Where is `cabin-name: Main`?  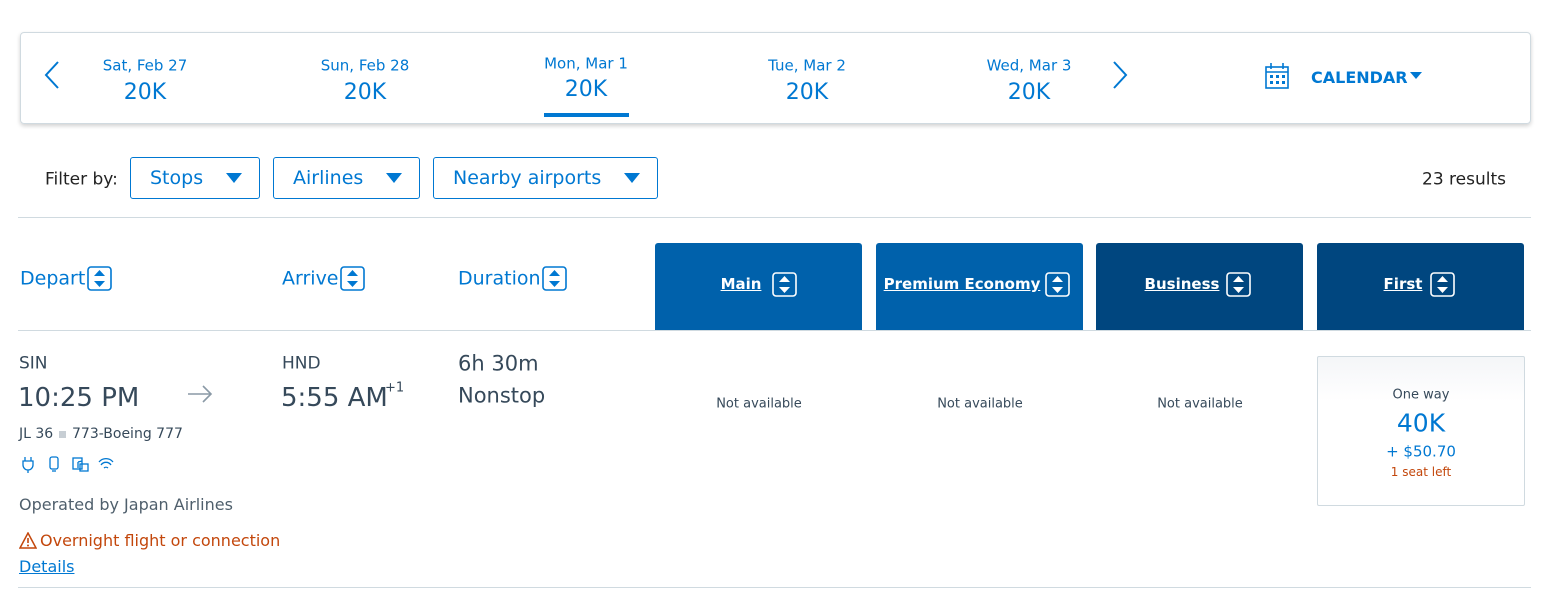 cabin-name: Main is located at coordinates (741, 284).